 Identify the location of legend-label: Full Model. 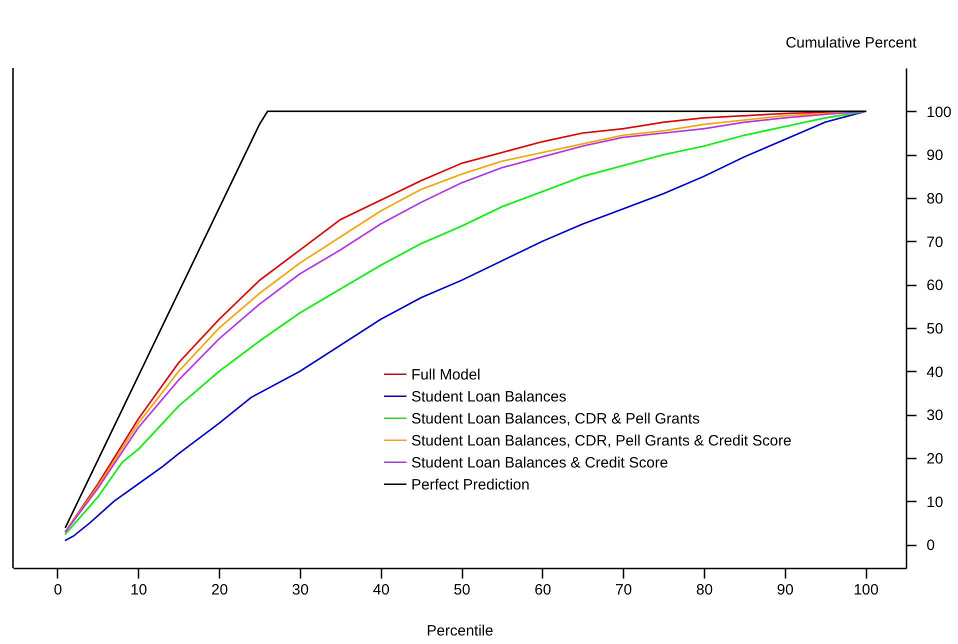
(445, 375).